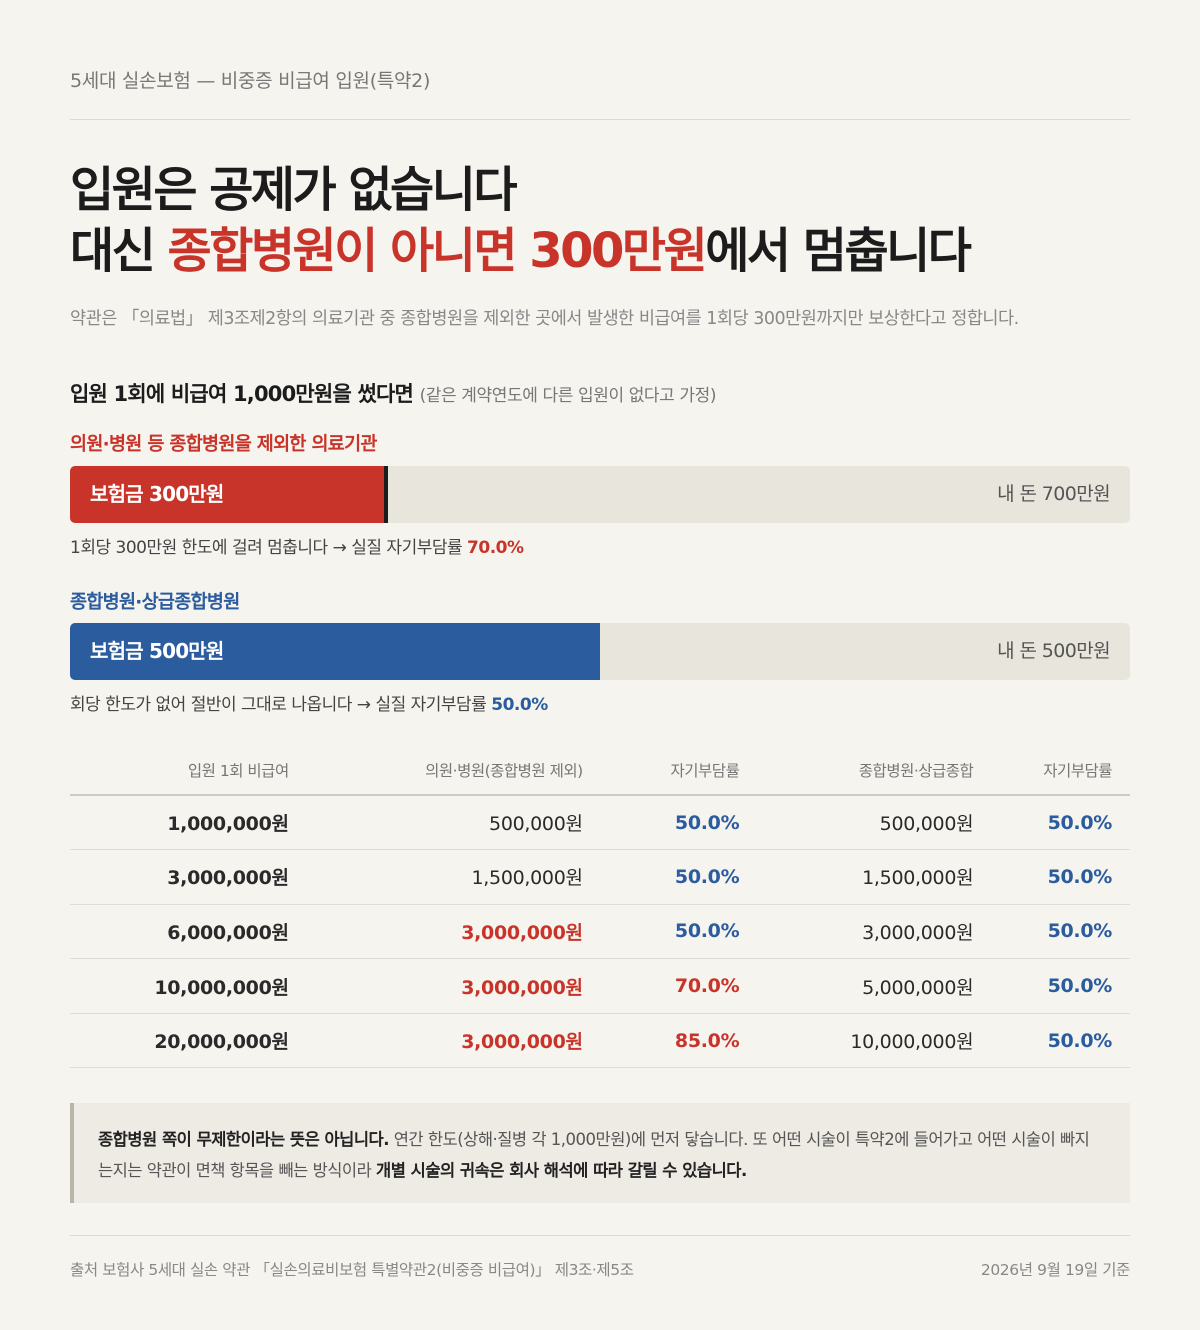 Image resolution: width=1200 pixels, height=1330 pixels. I want to click on headline-line2-b: 에서 멈춥니다, so click(838, 251).